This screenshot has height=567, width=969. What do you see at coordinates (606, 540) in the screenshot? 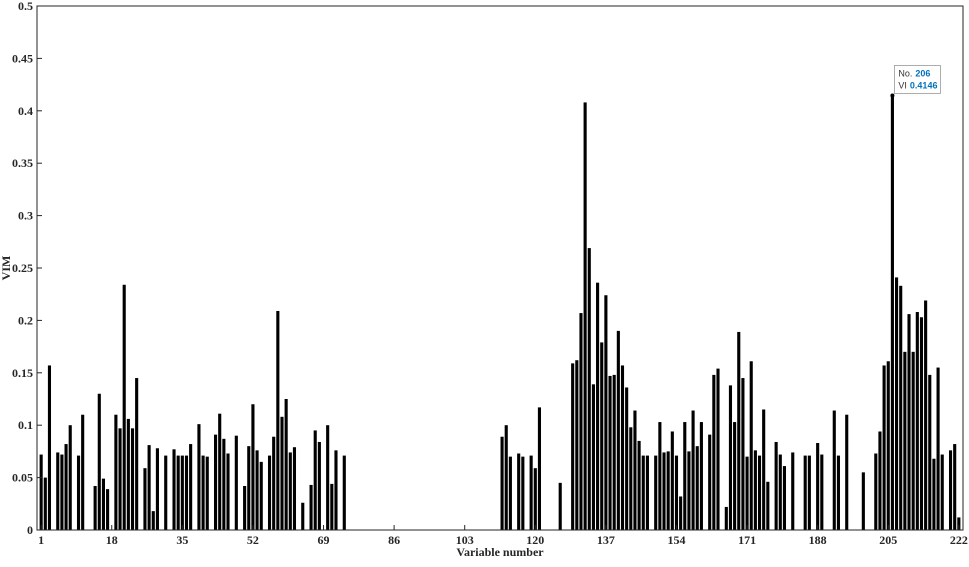
I see `x-tick-label: 137` at bounding box center [606, 540].